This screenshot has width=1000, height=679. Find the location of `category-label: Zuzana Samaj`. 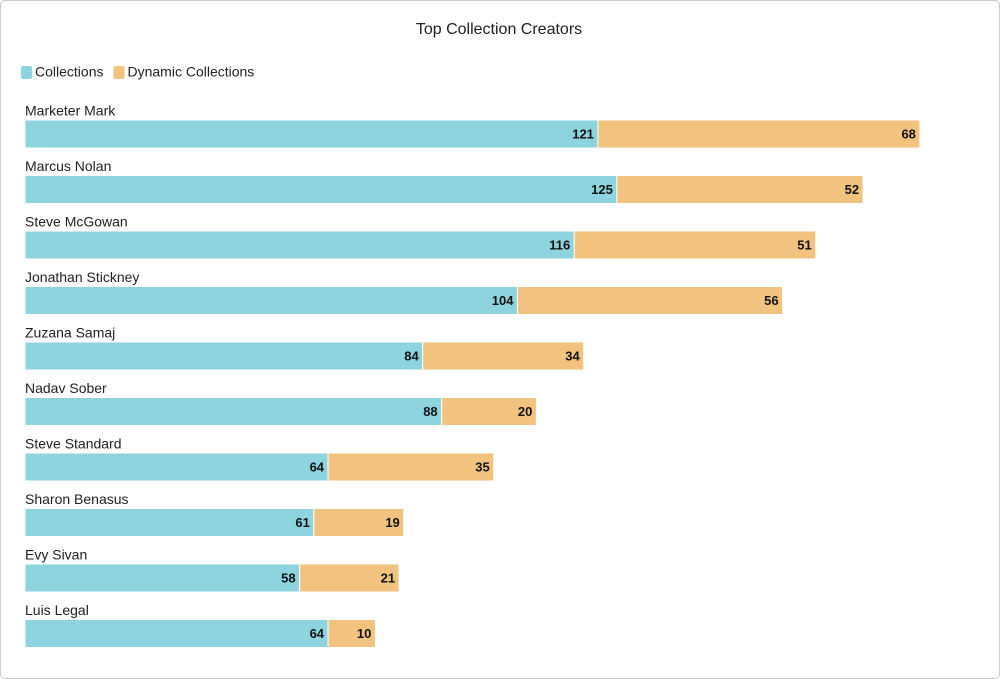

category-label: Zuzana Samaj is located at coordinates (70, 333).